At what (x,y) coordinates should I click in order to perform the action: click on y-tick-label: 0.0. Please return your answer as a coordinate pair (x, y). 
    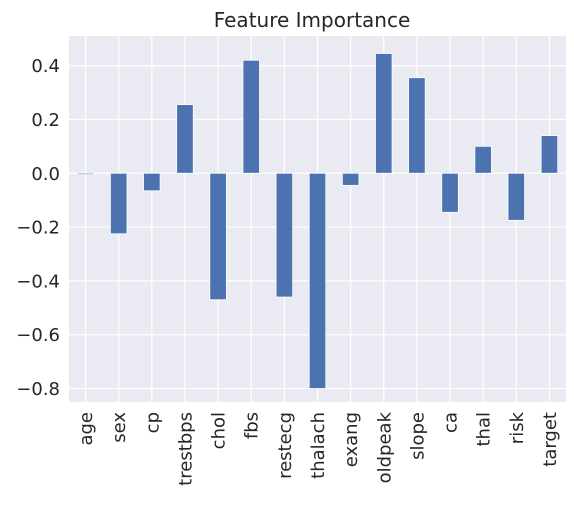
    Looking at the image, I should click on (45, 174).